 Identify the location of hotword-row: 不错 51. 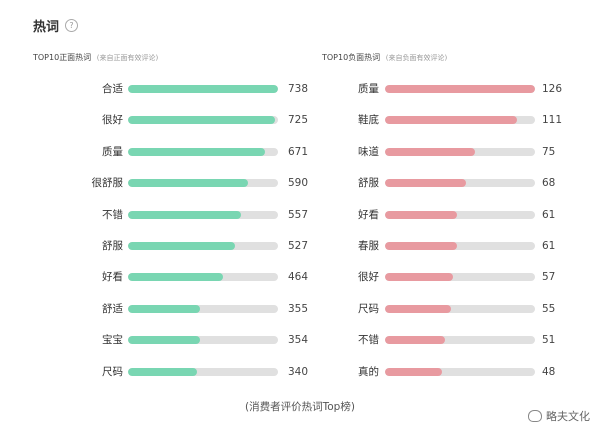
(452, 340).